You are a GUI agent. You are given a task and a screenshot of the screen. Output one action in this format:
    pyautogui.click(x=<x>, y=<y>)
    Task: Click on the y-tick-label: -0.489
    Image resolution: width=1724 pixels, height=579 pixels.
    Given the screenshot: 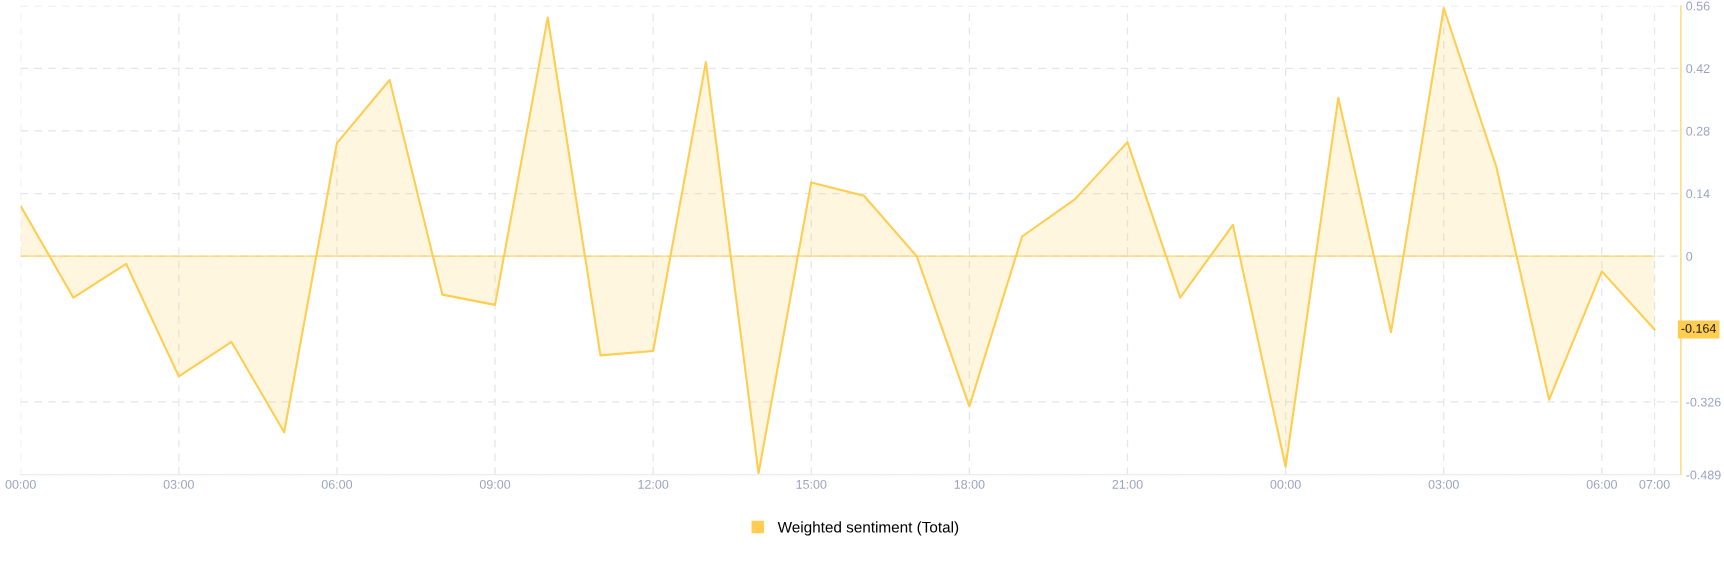 What is the action you would take?
    pyautogui.click(x=1703, y=475)
    